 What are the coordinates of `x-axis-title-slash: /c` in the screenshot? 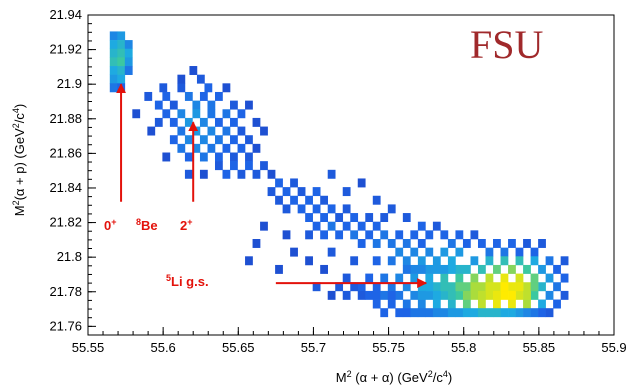 It's located at (438, 377).